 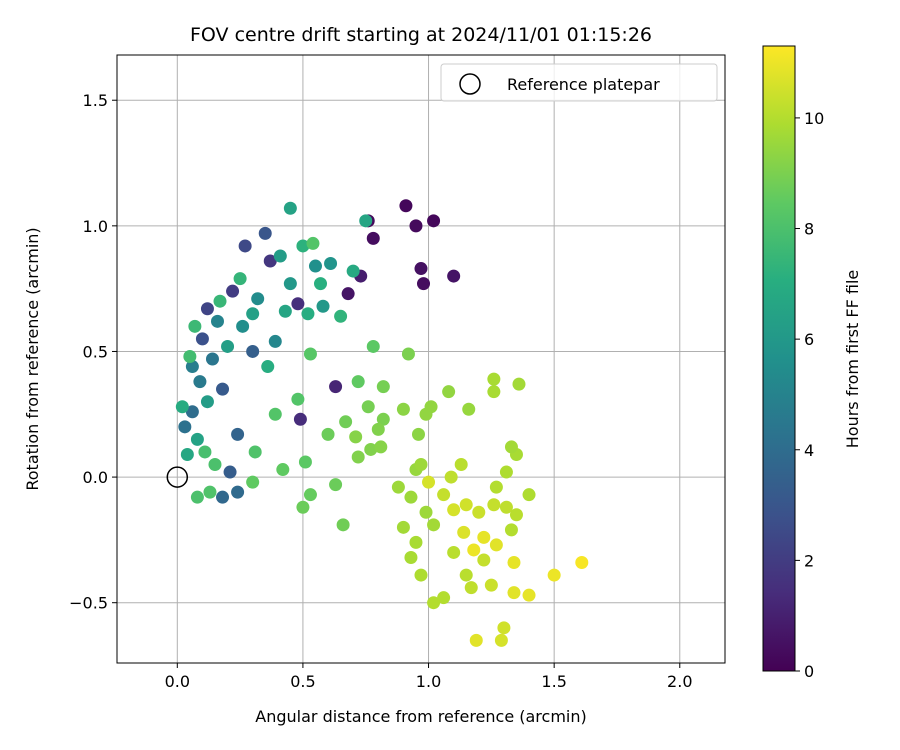 I want to click on legend-box, so click(x=579, y=82).